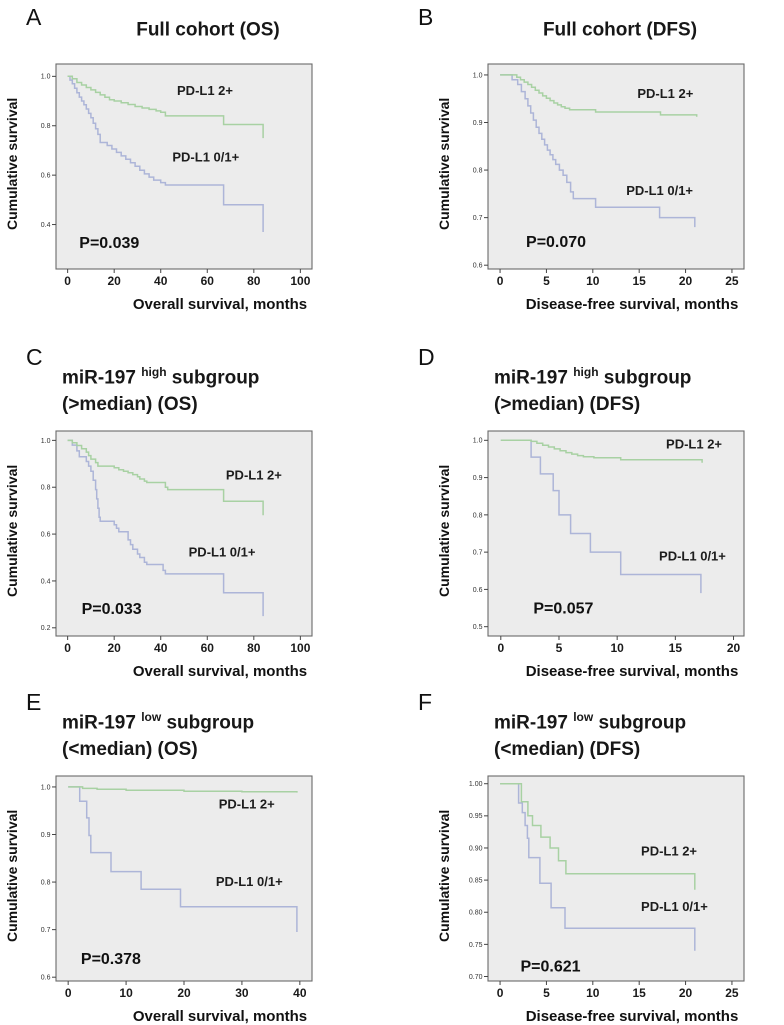  Describe the element at coordinates (476, 913) in the screenshot. I see `y-tick-label: 0.80` at that location.